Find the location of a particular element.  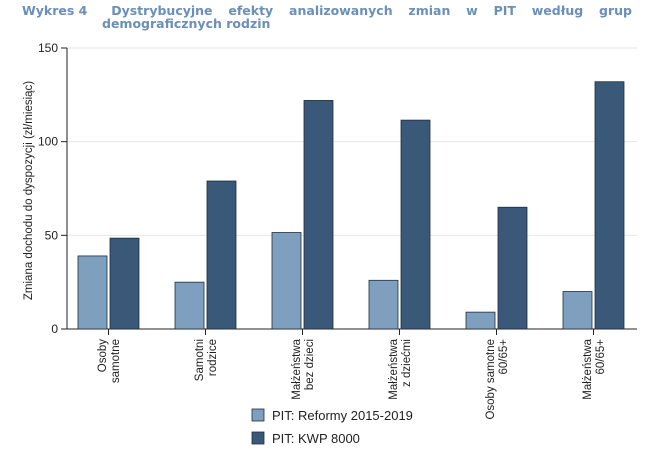

legend-label: PIT: Reformy 2015-2019 is located at coordinates (342, 415).